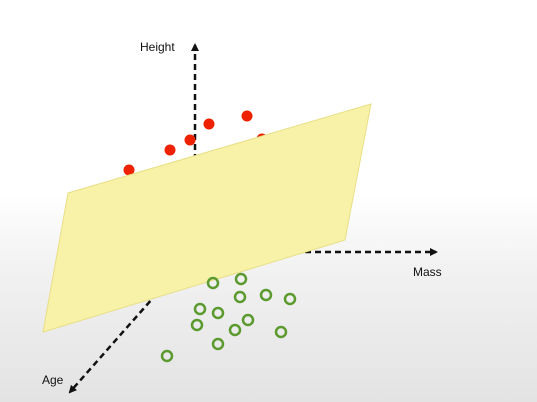 This screenshot has width=537, height=402. I want to click on height-axis-label: Height, so click(157, 47).